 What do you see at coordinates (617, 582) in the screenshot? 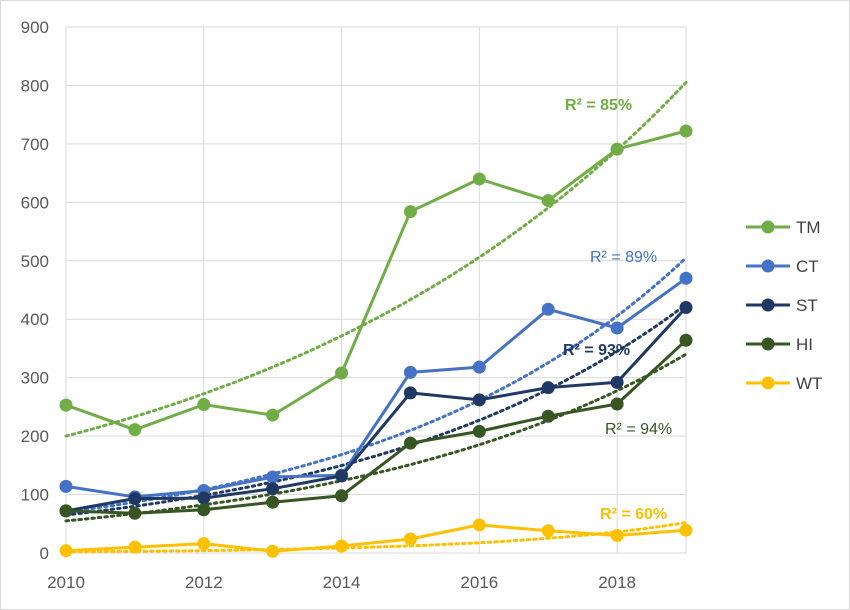
I see `x-tick-label: 2018` at bounding box center [617, 582].